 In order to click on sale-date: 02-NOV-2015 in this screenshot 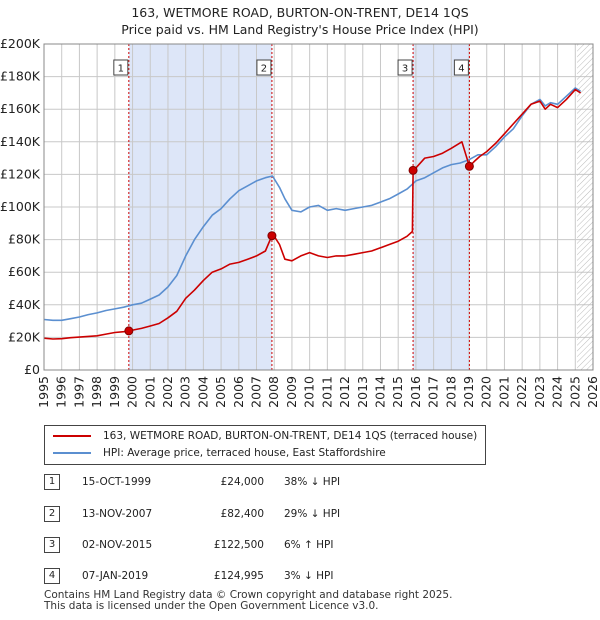, I will do `click(117, 545)`.